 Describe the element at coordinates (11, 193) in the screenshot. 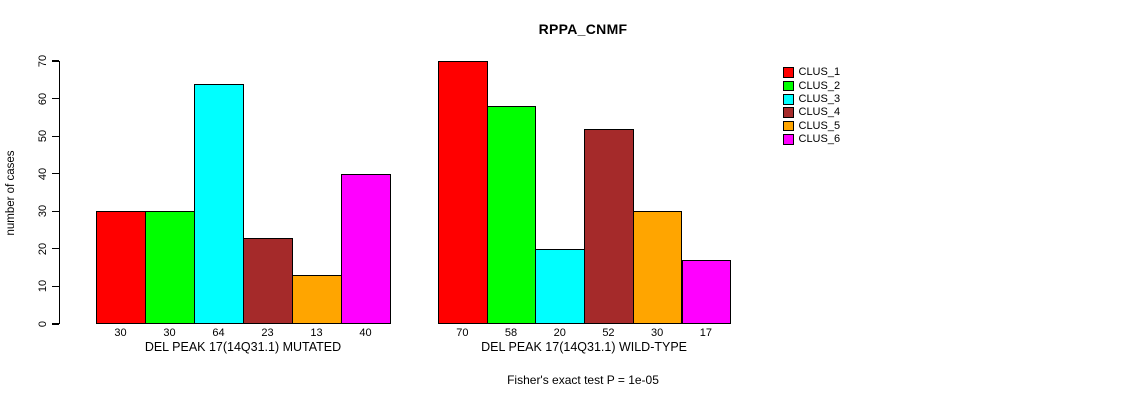

I see `y-axis-label: number of cases` at that location.